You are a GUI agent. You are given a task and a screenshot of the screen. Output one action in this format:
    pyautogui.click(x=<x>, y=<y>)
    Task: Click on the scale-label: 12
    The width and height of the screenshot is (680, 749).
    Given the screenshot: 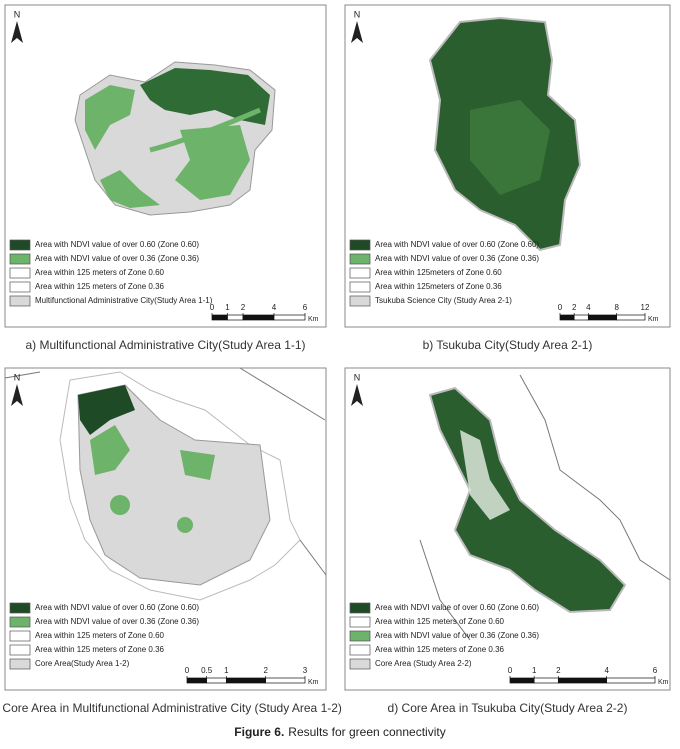 What is the action you would take?
    pyautogui.click(x=645, y=307)
    